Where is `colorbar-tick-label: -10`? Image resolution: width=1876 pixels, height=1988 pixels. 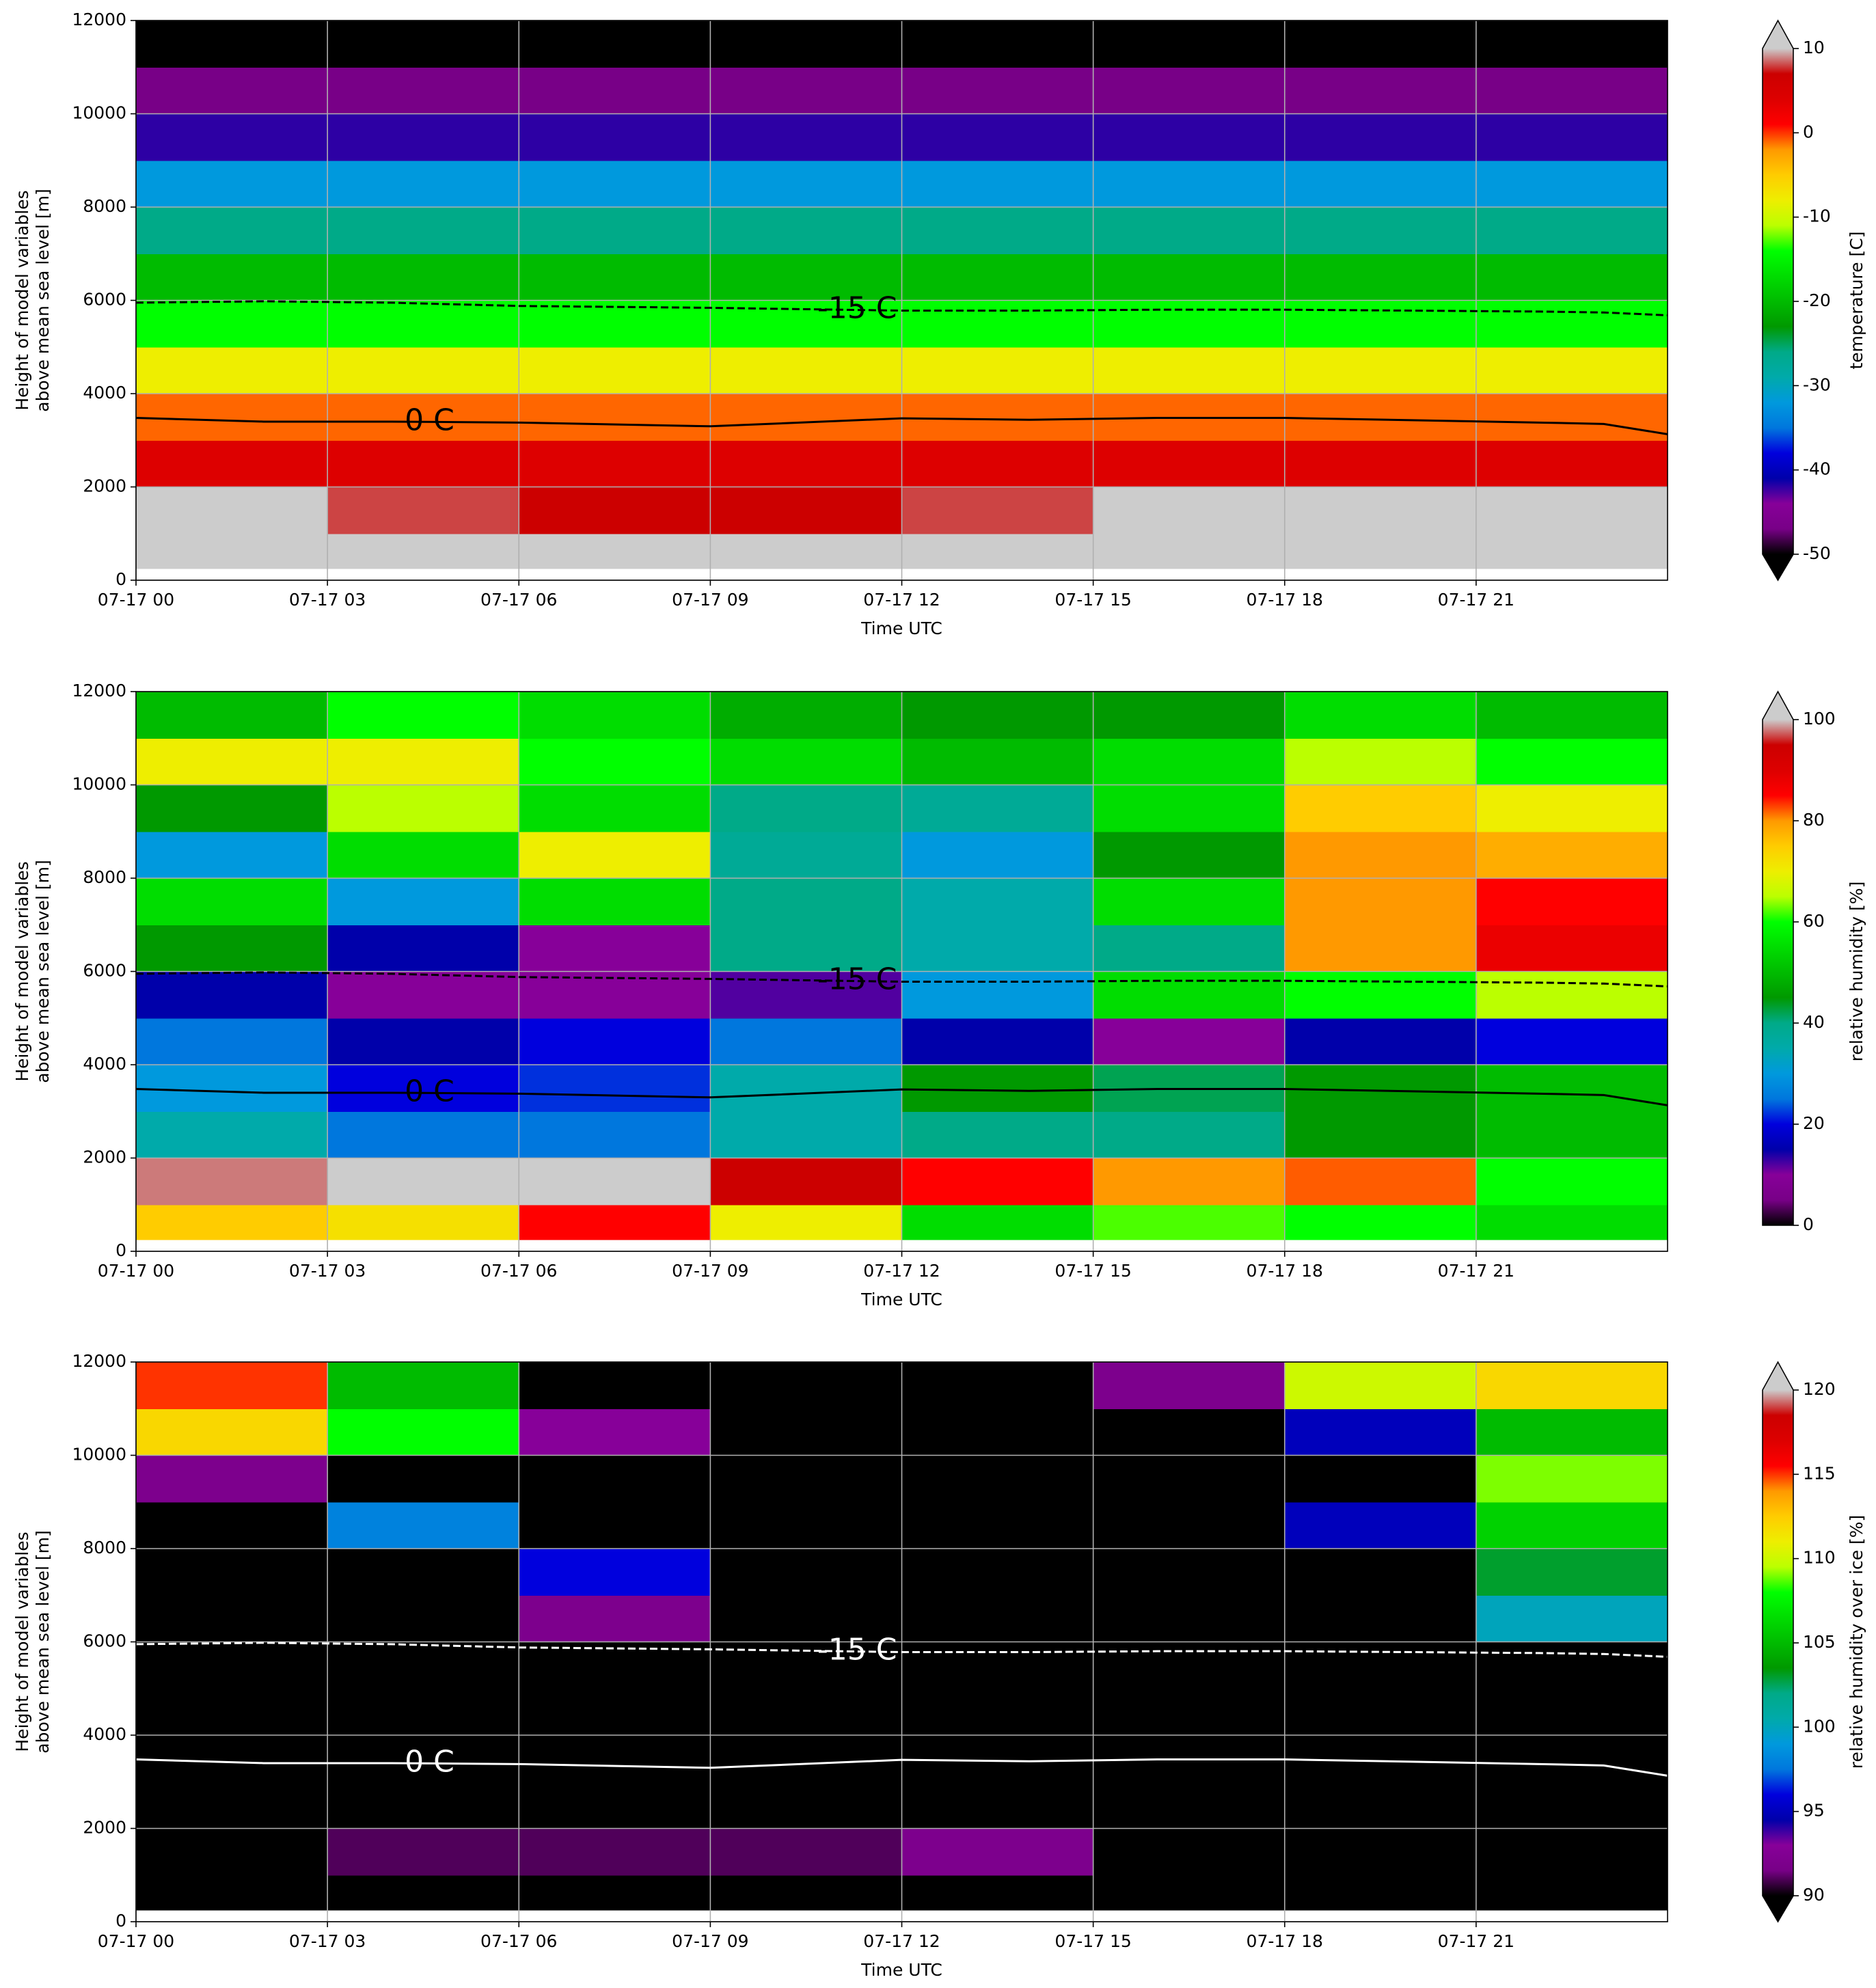
colorbar-tick-label: -10 is located at coordinates (1817, 216).